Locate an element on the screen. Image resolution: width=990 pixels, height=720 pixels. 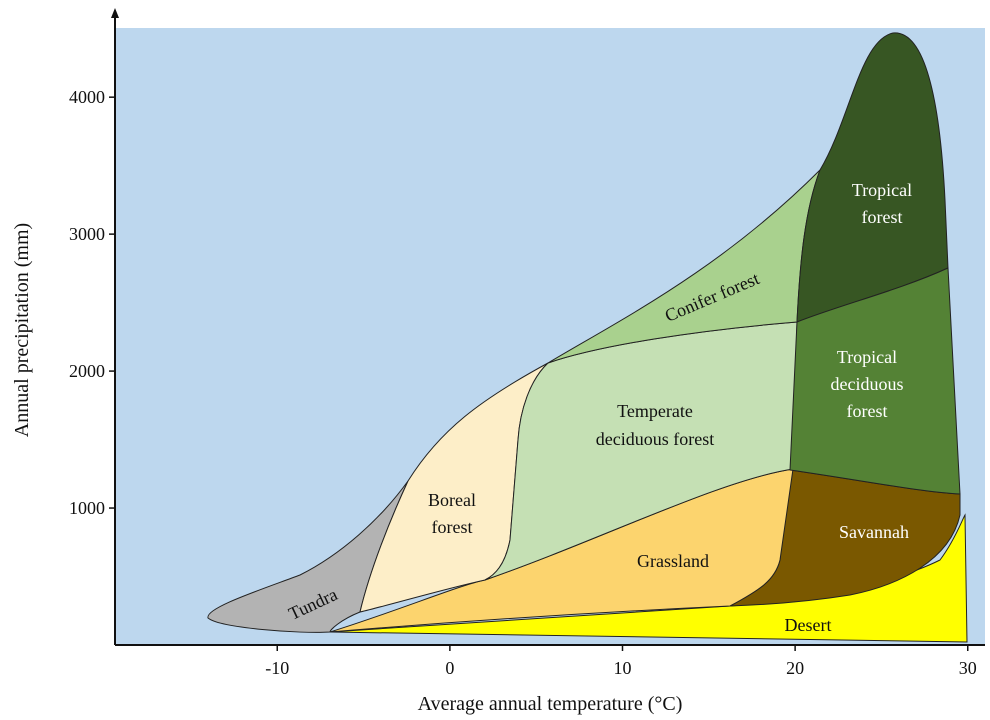
x-tick-label: -10 is located at coordinates (277, 668).